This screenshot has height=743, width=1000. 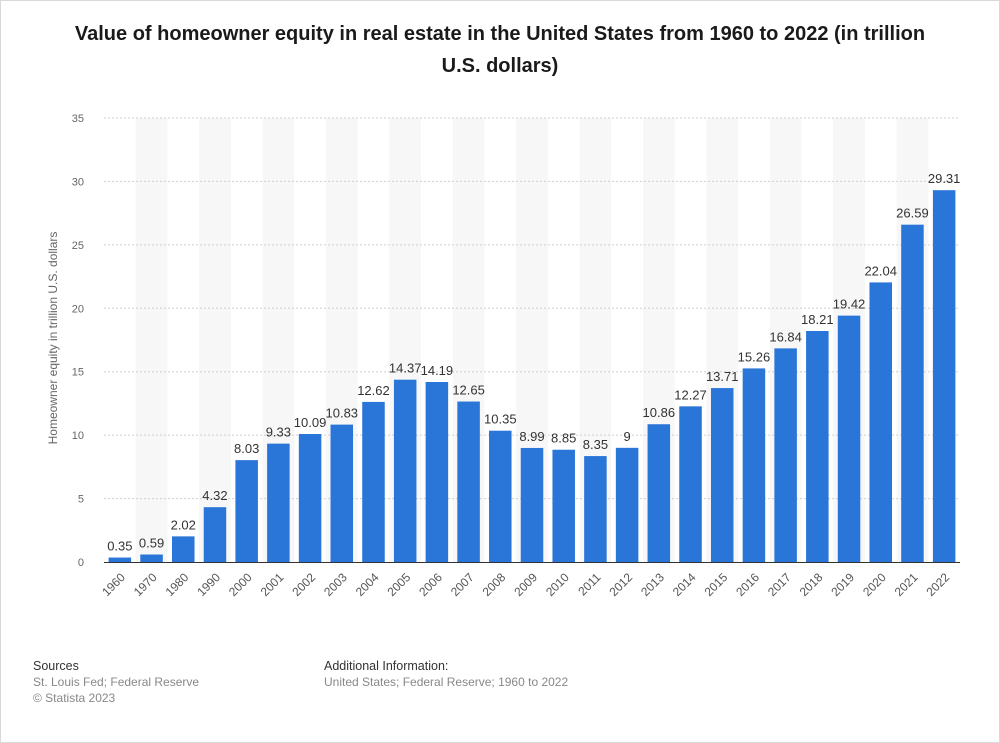 What do you see at coordinates (785, 455) in the screenshot?
I see `bar-2017` at bounding box center [785, 455].